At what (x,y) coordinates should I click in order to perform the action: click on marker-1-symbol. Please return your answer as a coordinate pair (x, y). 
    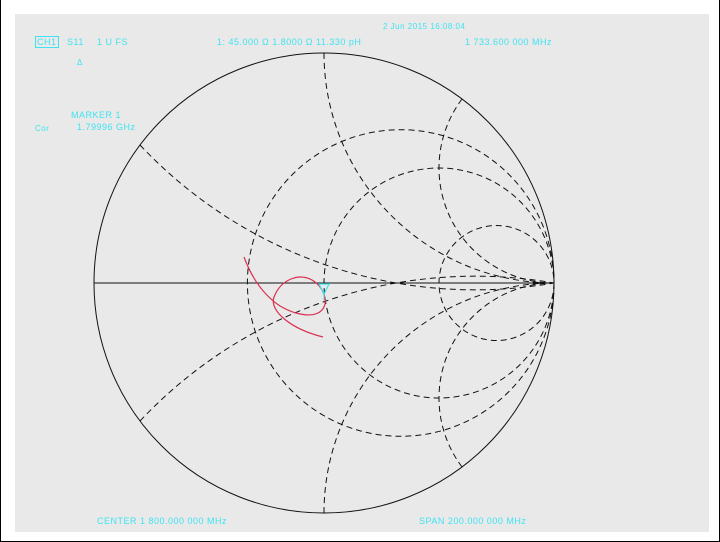
    Looking at the image, I should click on (324, 289).